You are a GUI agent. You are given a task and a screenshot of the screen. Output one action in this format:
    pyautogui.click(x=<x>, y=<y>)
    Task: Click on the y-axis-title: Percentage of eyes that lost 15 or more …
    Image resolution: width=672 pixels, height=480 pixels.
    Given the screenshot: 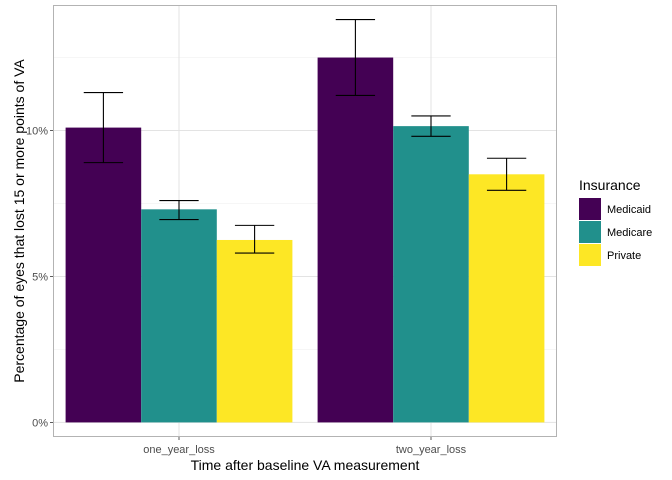 What is the action you would take?
    pyautogui.click(x=19, y=221)
    